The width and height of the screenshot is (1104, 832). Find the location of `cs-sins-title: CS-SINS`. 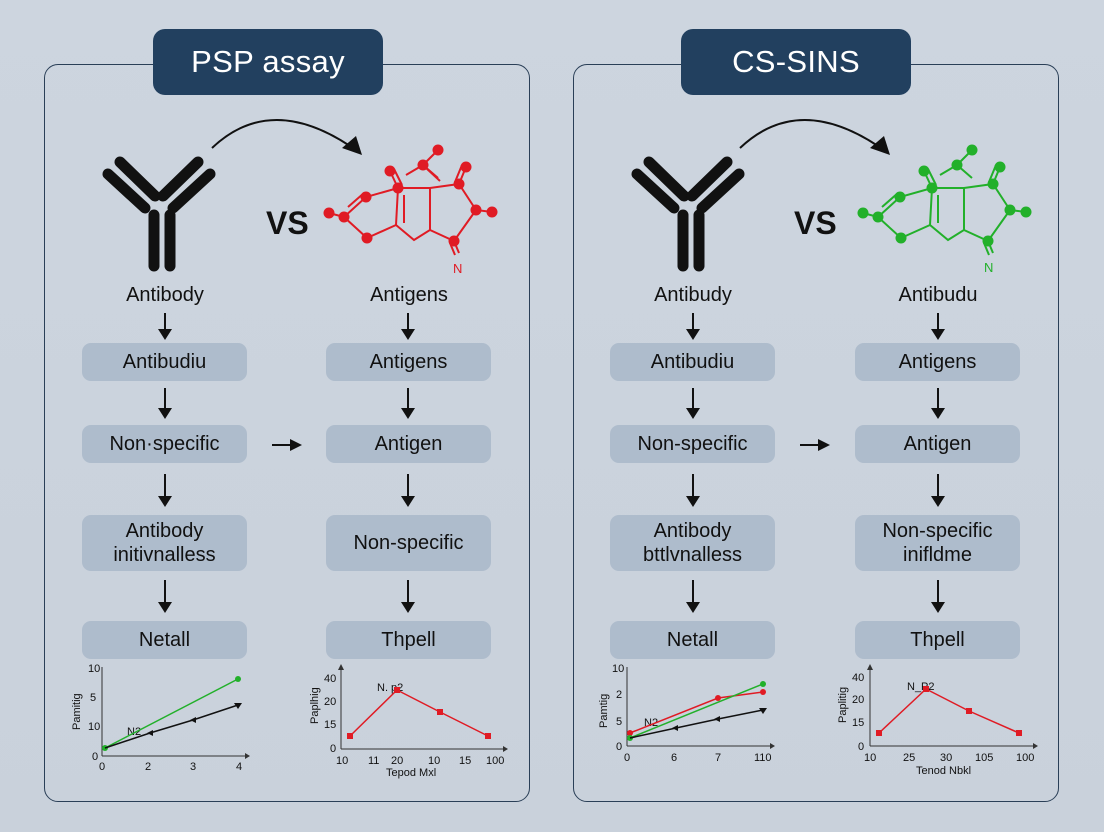

cs-sins-title: CS-SINS is located at coordinates (796, 62).